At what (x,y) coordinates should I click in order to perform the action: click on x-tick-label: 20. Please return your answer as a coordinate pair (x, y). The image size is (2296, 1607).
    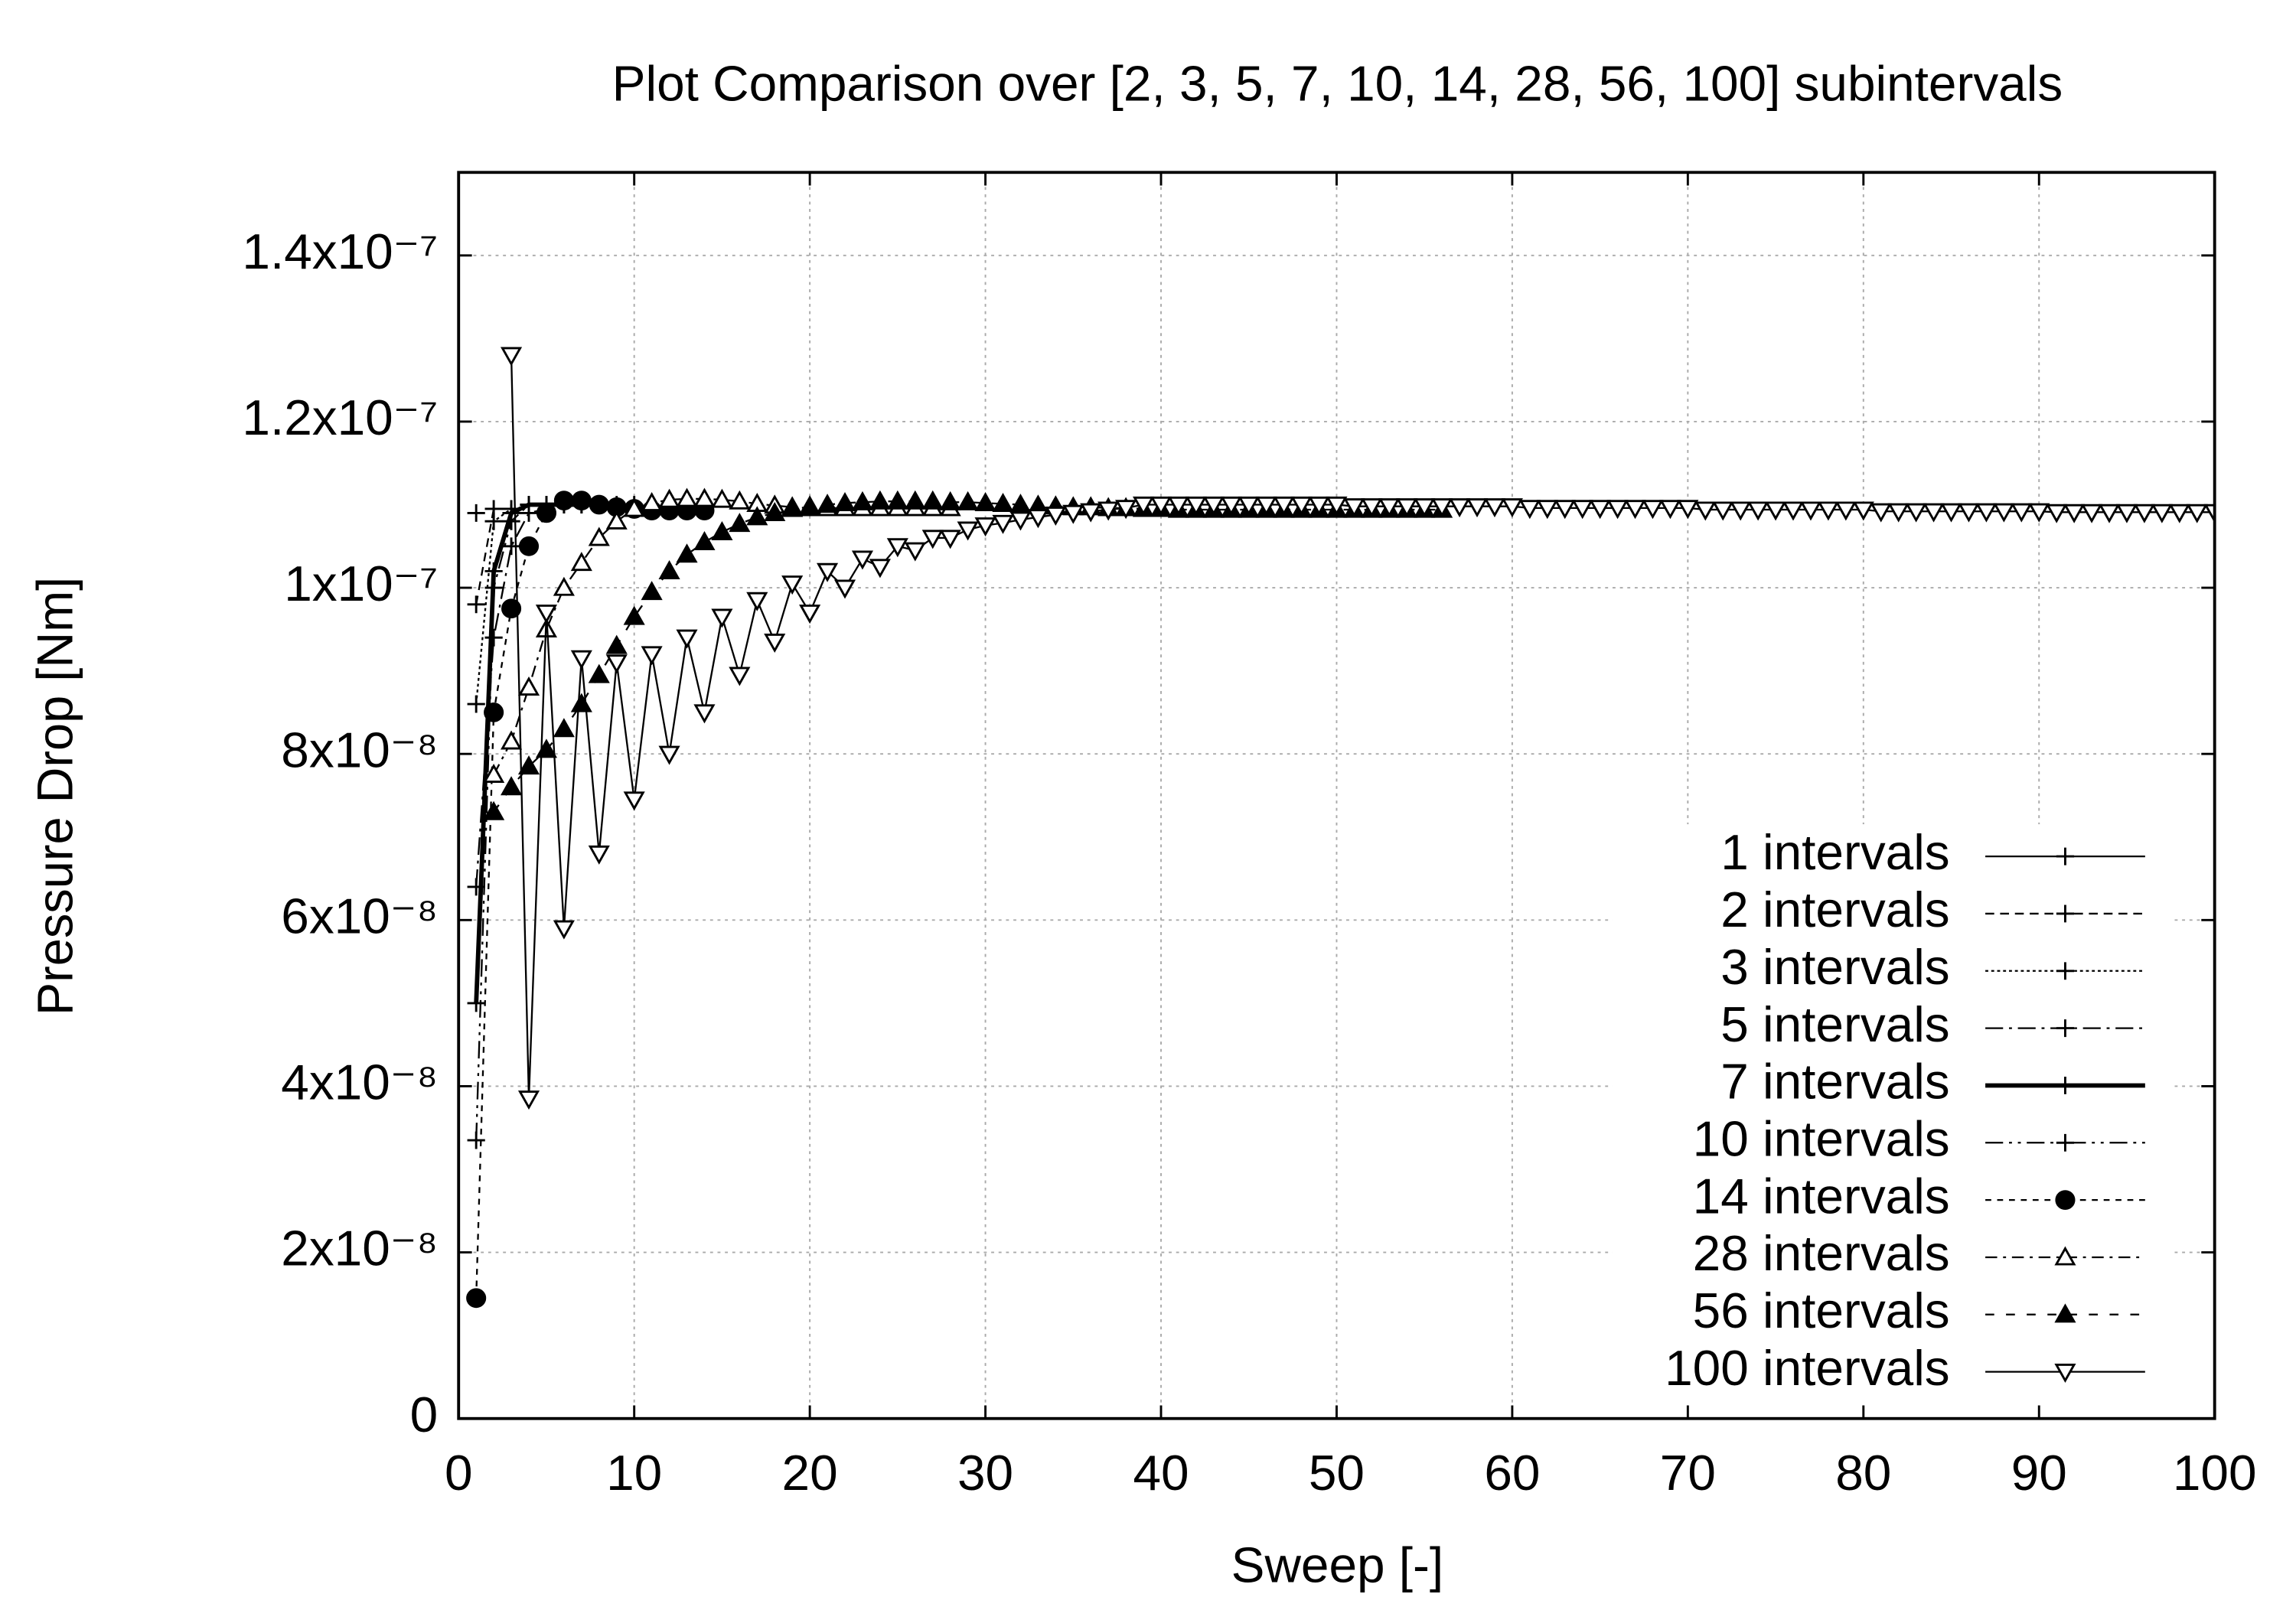
    Looking at the image, I should click on (810, 1473).